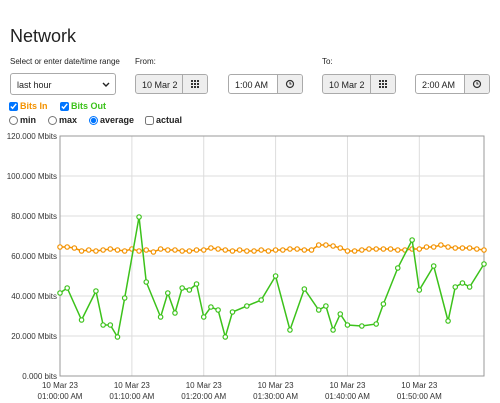 The height and width of the screenshot is (403, 500). Describe the element at coordinates (32, 176) in the screenshot. I see `y-tick-label: 100.000 Mbits` at that location.